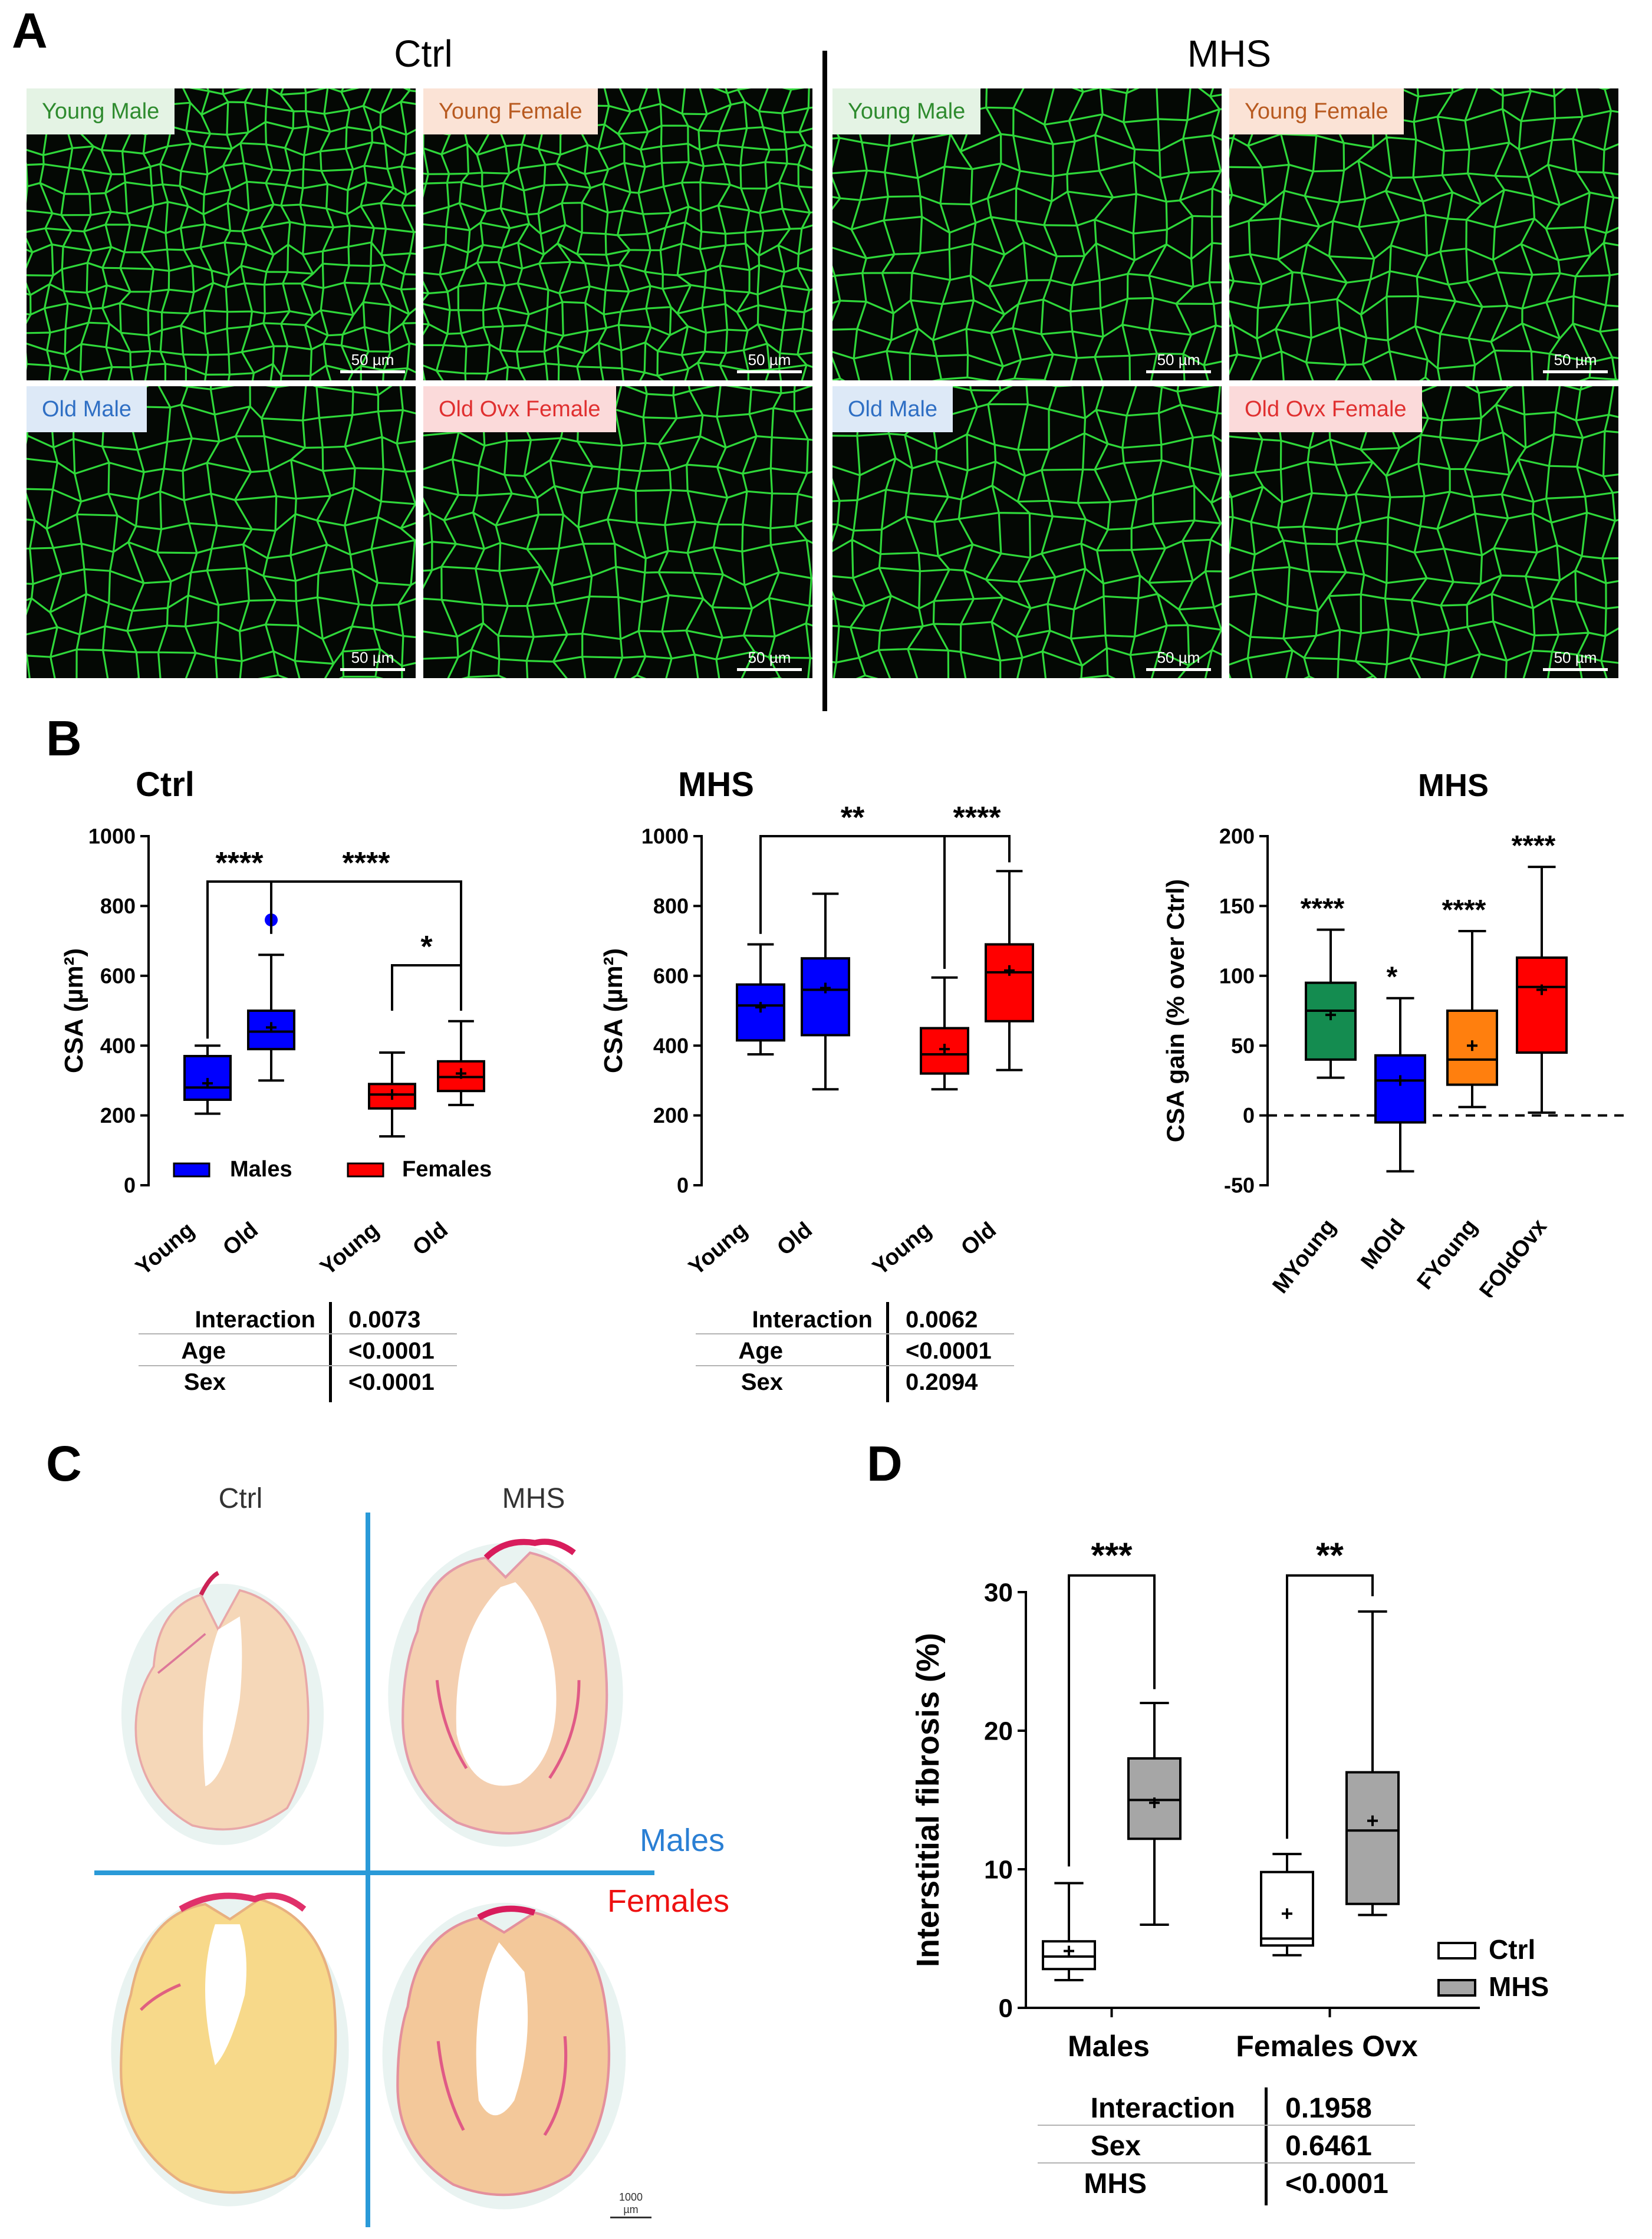 The height and width of the screenshot is (2239, 1652). What do you see at coordinates (447, 1169) in the screenshot?
I see `legend-label: Females` at bounding box center [447, 1169].